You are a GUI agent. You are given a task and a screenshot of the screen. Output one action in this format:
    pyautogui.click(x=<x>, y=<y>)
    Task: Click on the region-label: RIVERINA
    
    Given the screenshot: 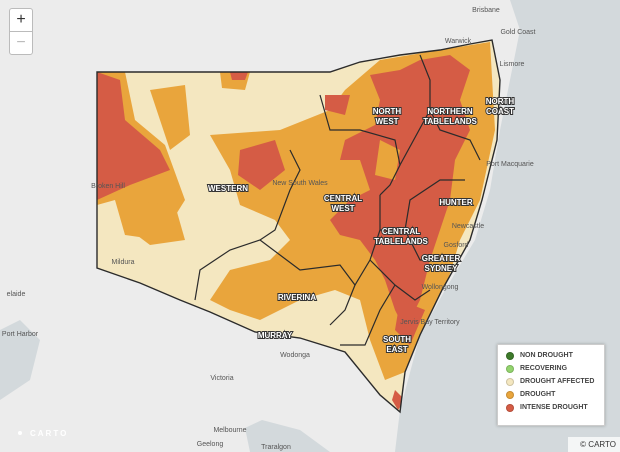 What is the action you would take?
    pyautogui.click(x=297, y=297)
    